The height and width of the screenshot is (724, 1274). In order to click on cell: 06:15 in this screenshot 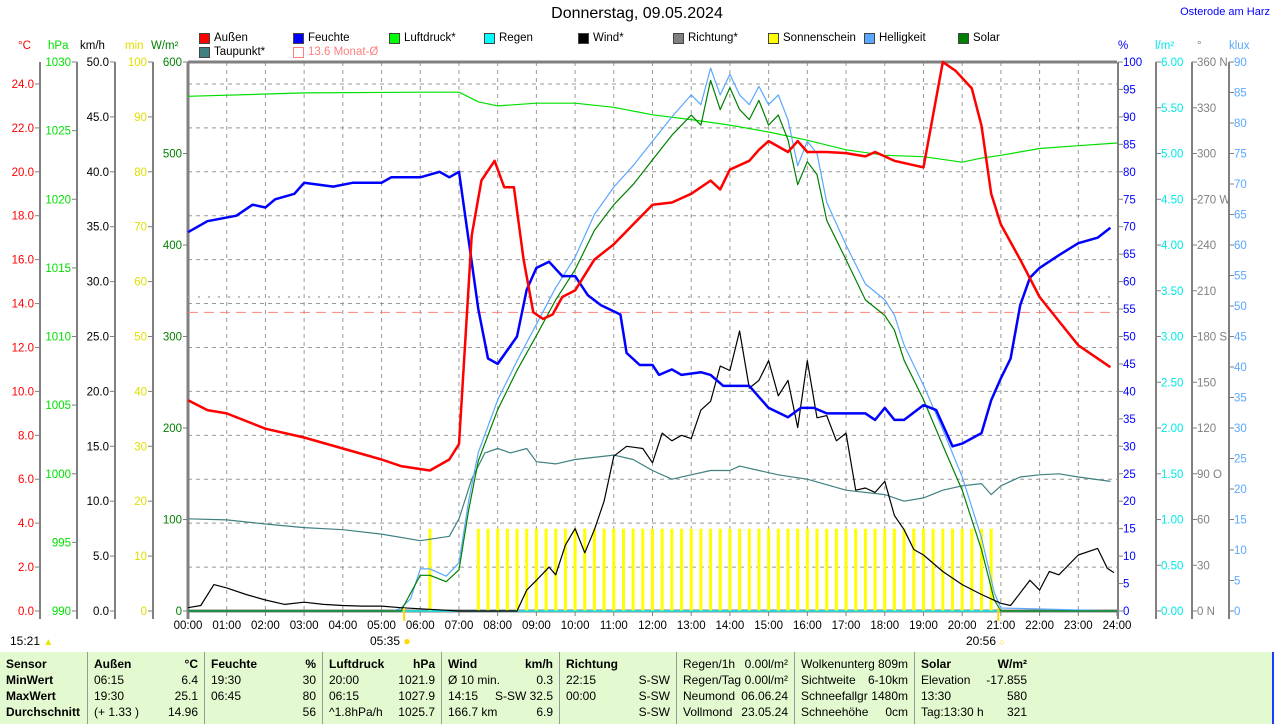, I will do `click(109, 680)`.